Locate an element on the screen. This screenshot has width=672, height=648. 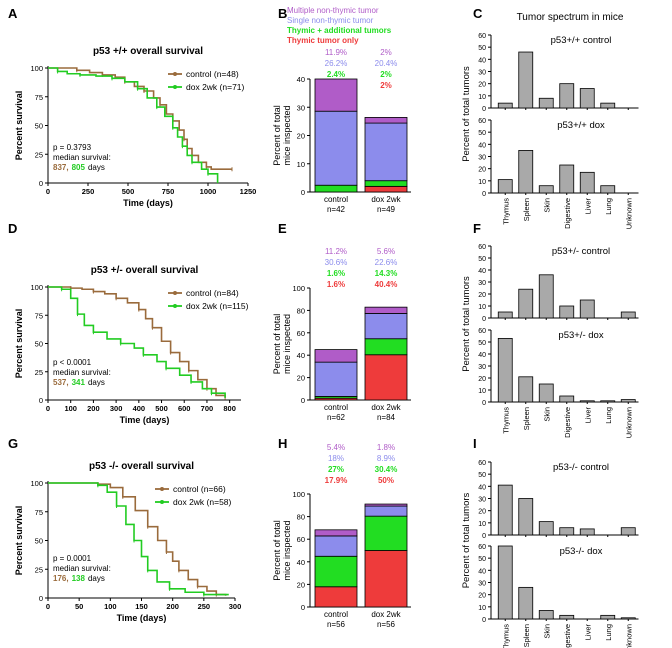
value-label-single: 20.4% is located at coordinates (386, 63).